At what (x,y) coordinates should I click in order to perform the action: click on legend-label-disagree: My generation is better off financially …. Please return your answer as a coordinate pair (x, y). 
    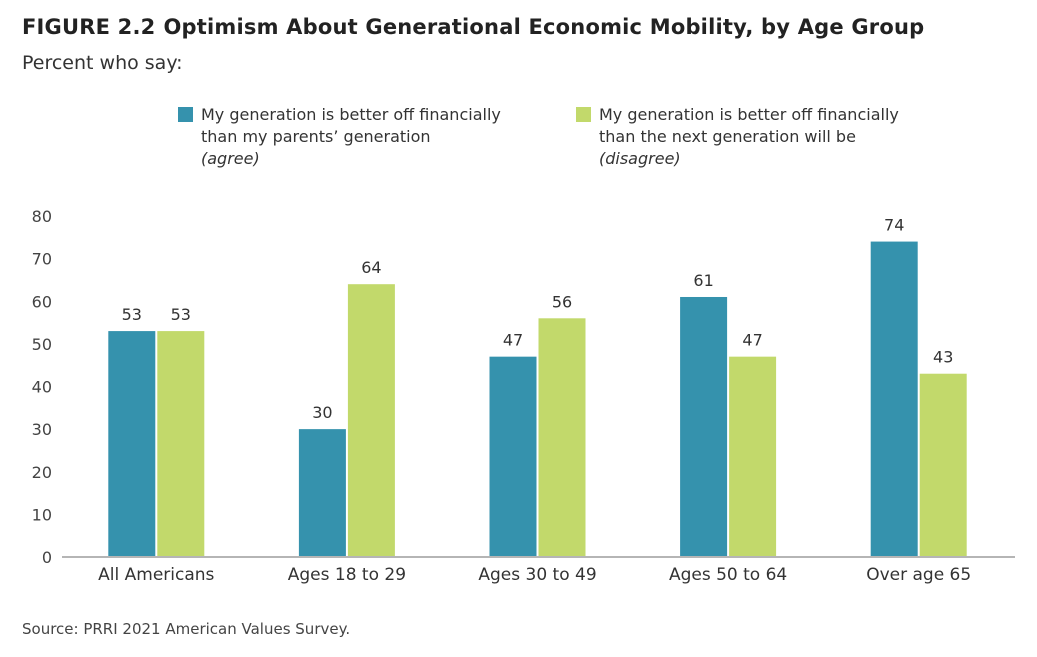
    Looking at the image, I should click on (749, 137).